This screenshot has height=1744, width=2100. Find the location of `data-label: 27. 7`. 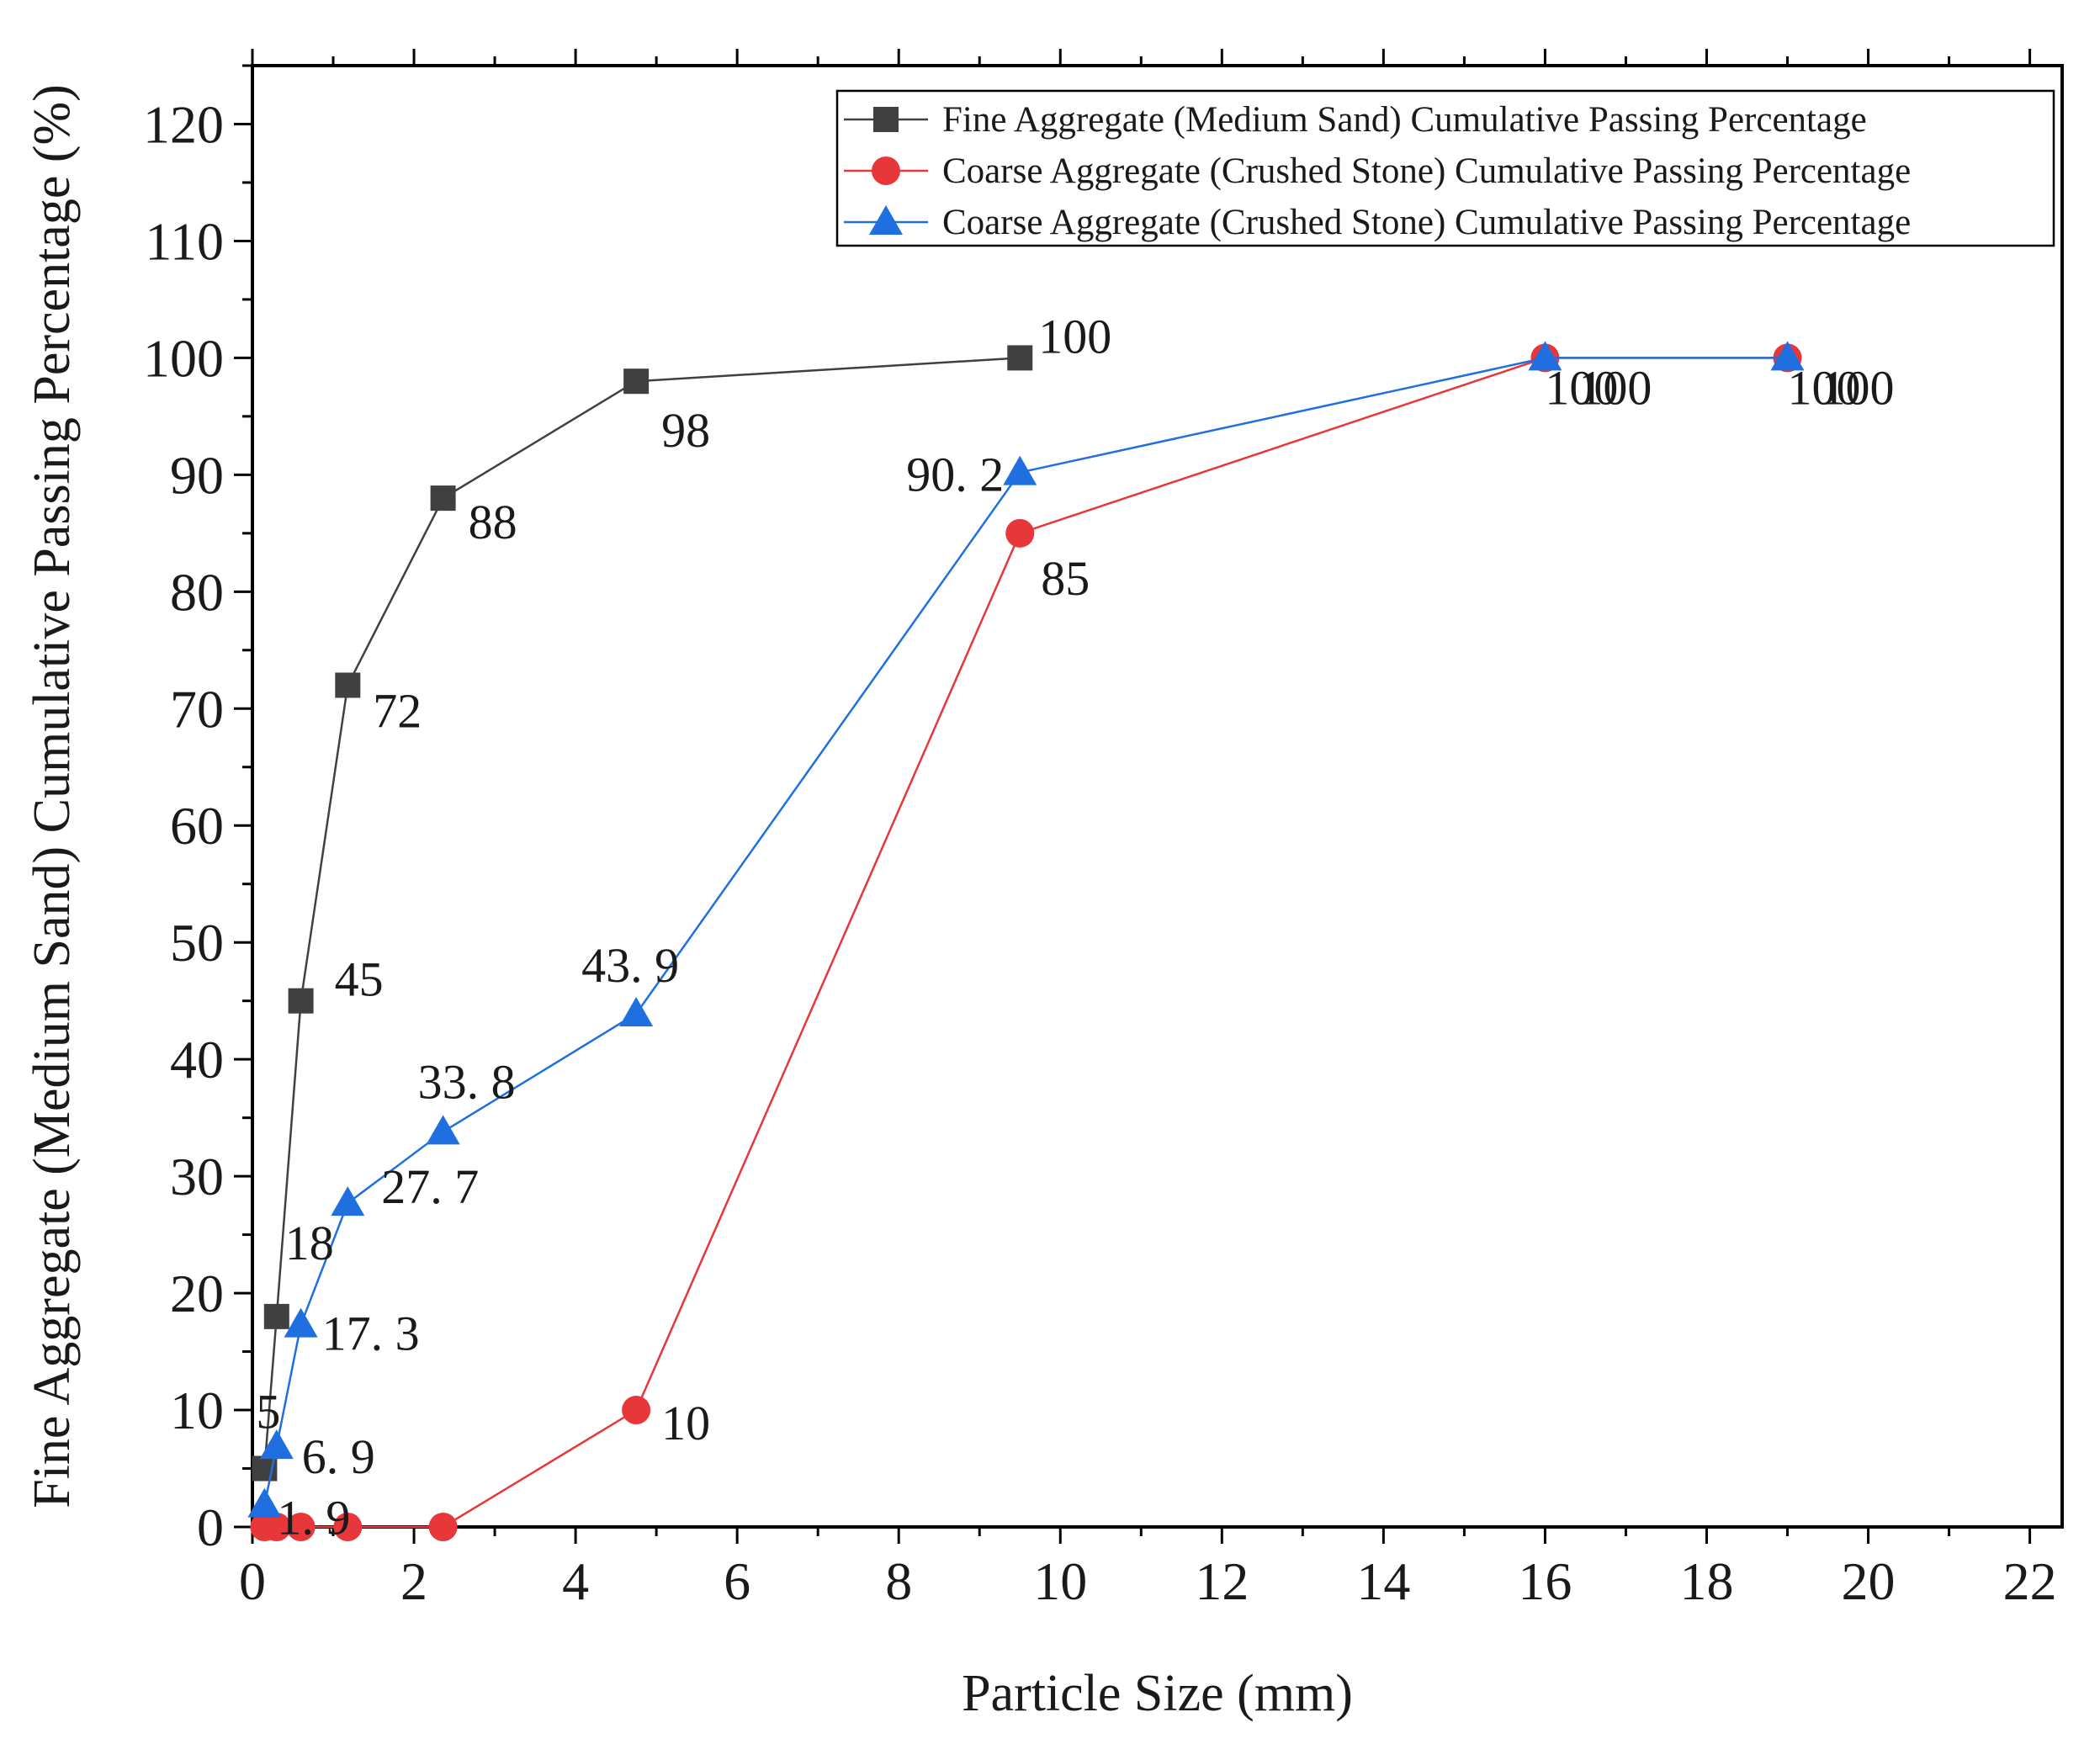

data-label: 27. 7 is located at coordinates (430, 1186).